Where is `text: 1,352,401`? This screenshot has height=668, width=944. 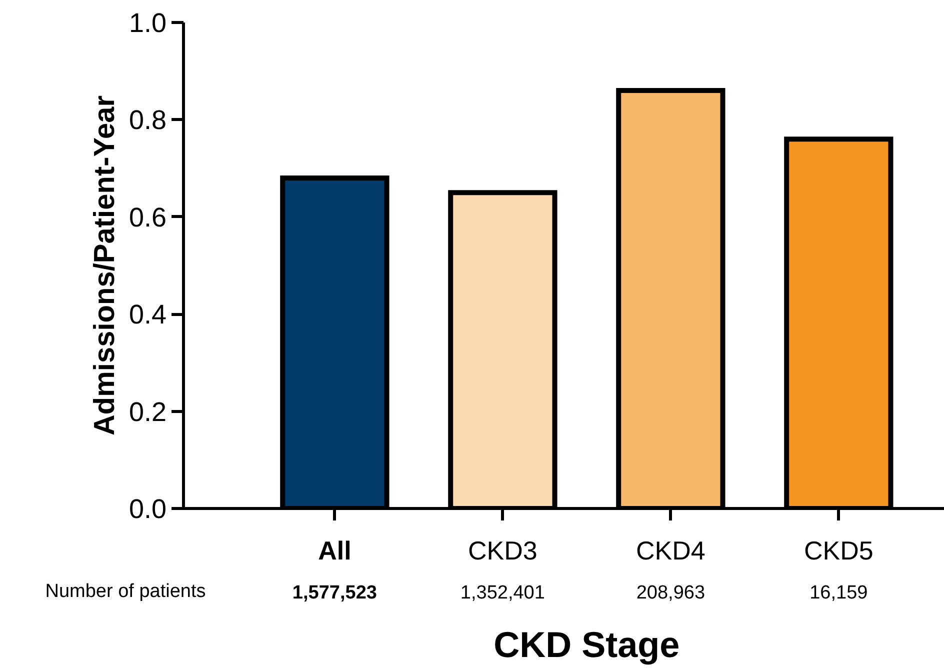 text: 1,352,401 is located at coordinates (502, 593).